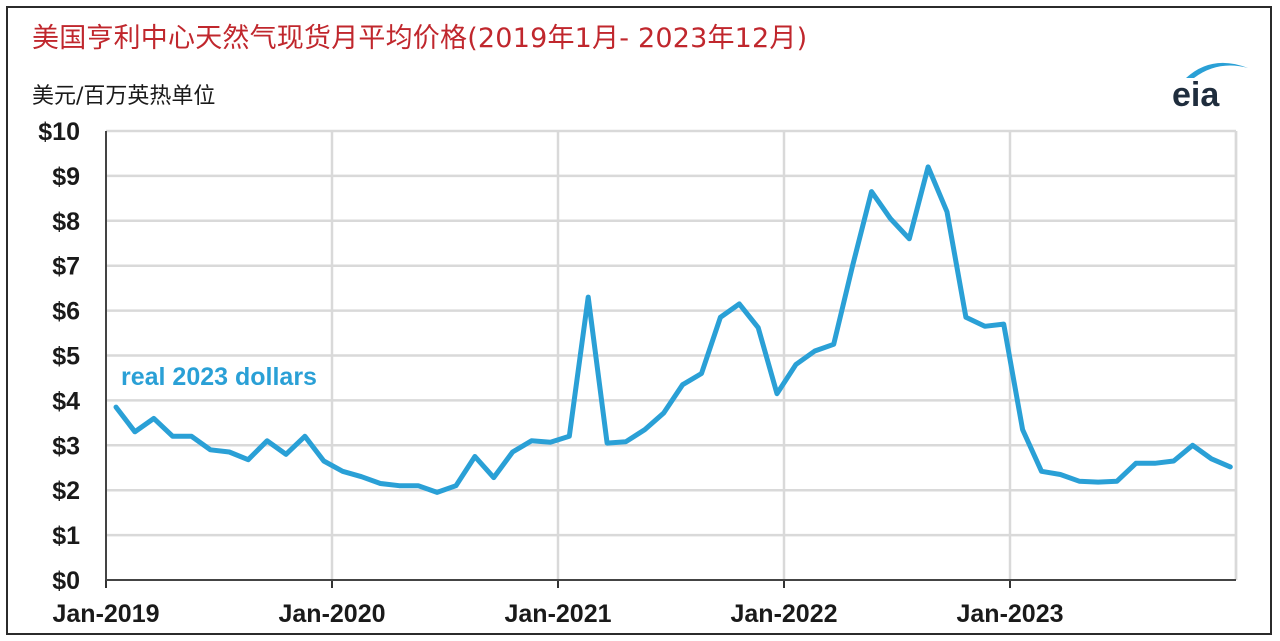  What do you see at coordinates (1196, 94) in the screenshot?
I see `eia-logo-text: eia` at bounding box center [1196, 94].